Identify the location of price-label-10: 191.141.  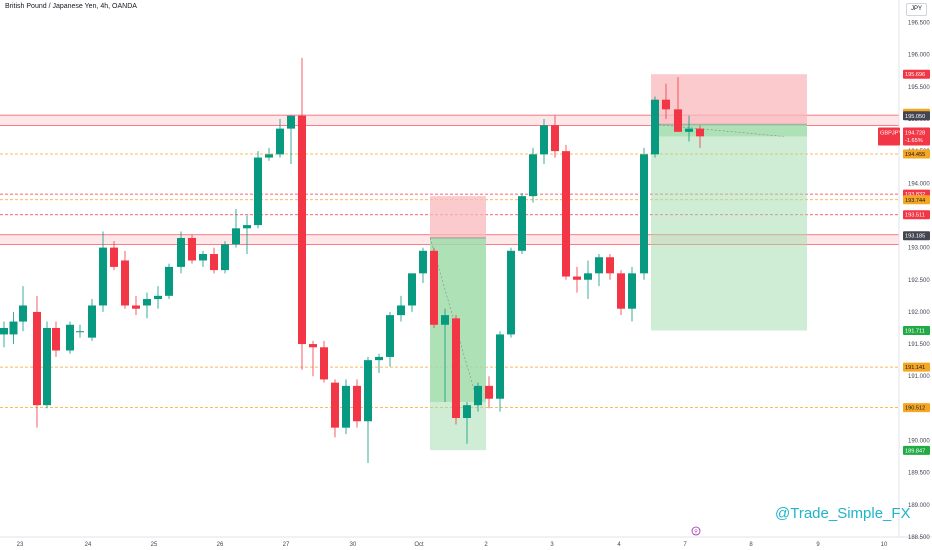
(915, 368).